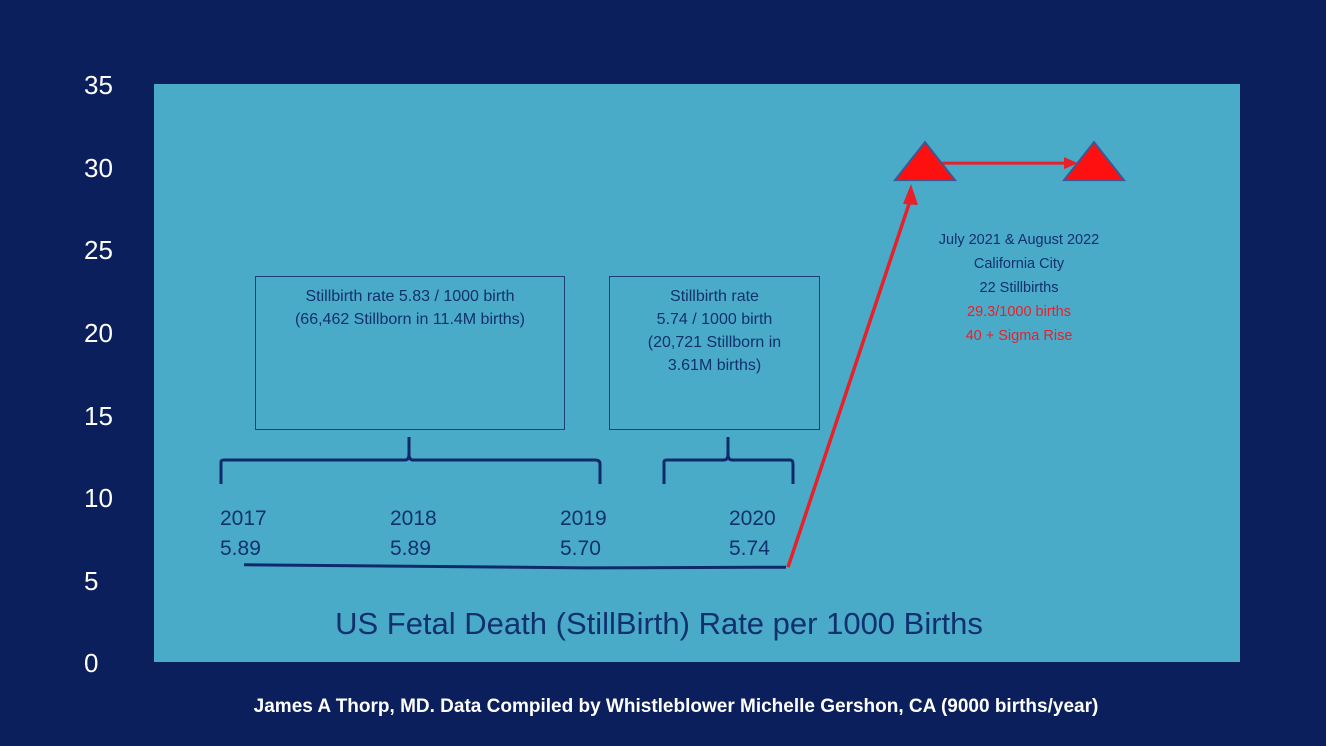  Describe the element at coordinates (1019, 288) in the screenshot. I see `annotation-line: 22 Stillbirths` at that location.